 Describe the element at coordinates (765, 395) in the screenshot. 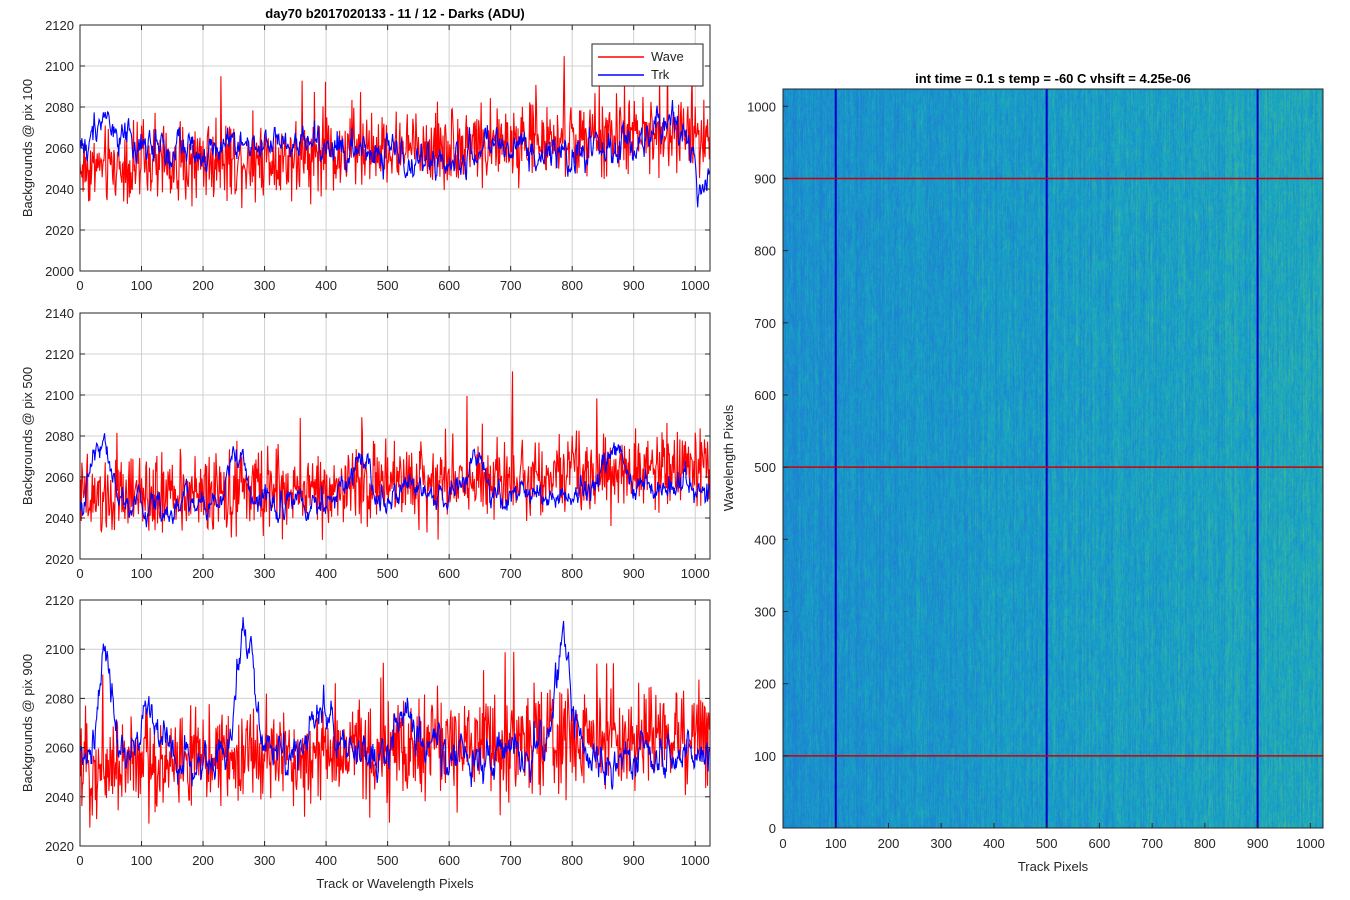

I see `y-tick-label: 600` at that location.